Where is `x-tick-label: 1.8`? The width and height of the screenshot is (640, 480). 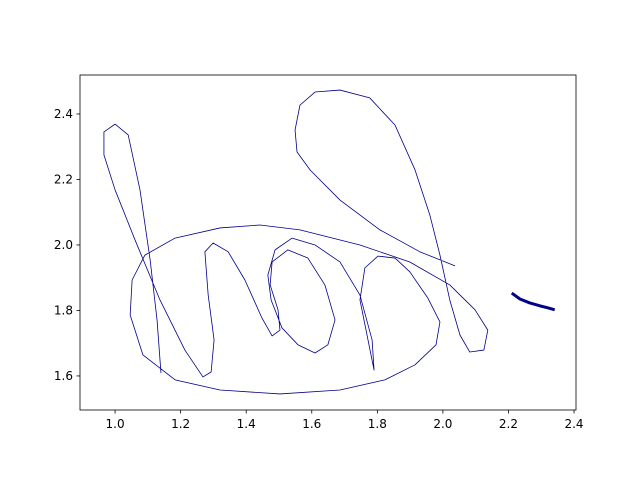
x-tick-label: 1.8 is located at coordinates (377, 424).